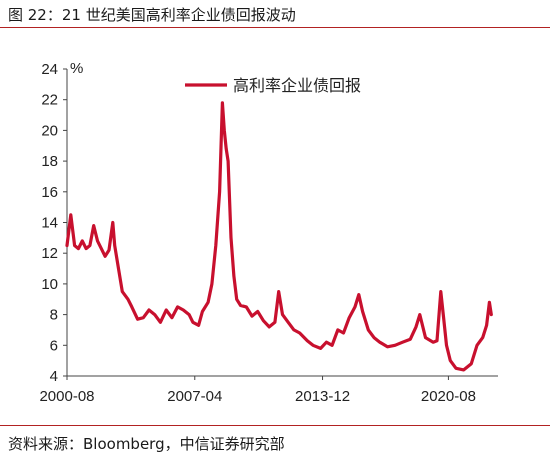 This screenshot has height=466, width=550. I want to click on y-tick-label: 12, so click(49, 253).